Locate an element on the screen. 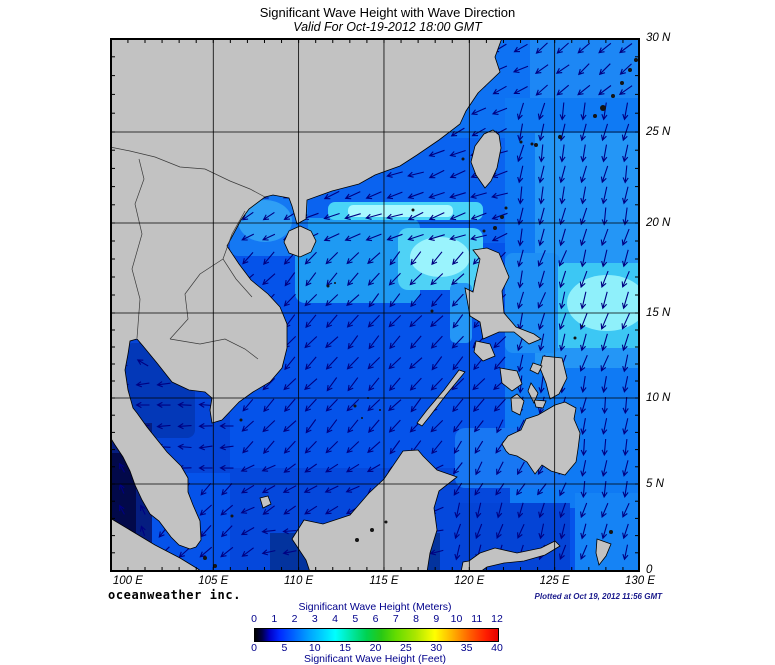  lat-tick-label: 30 N is located at coordinates (658, 38).